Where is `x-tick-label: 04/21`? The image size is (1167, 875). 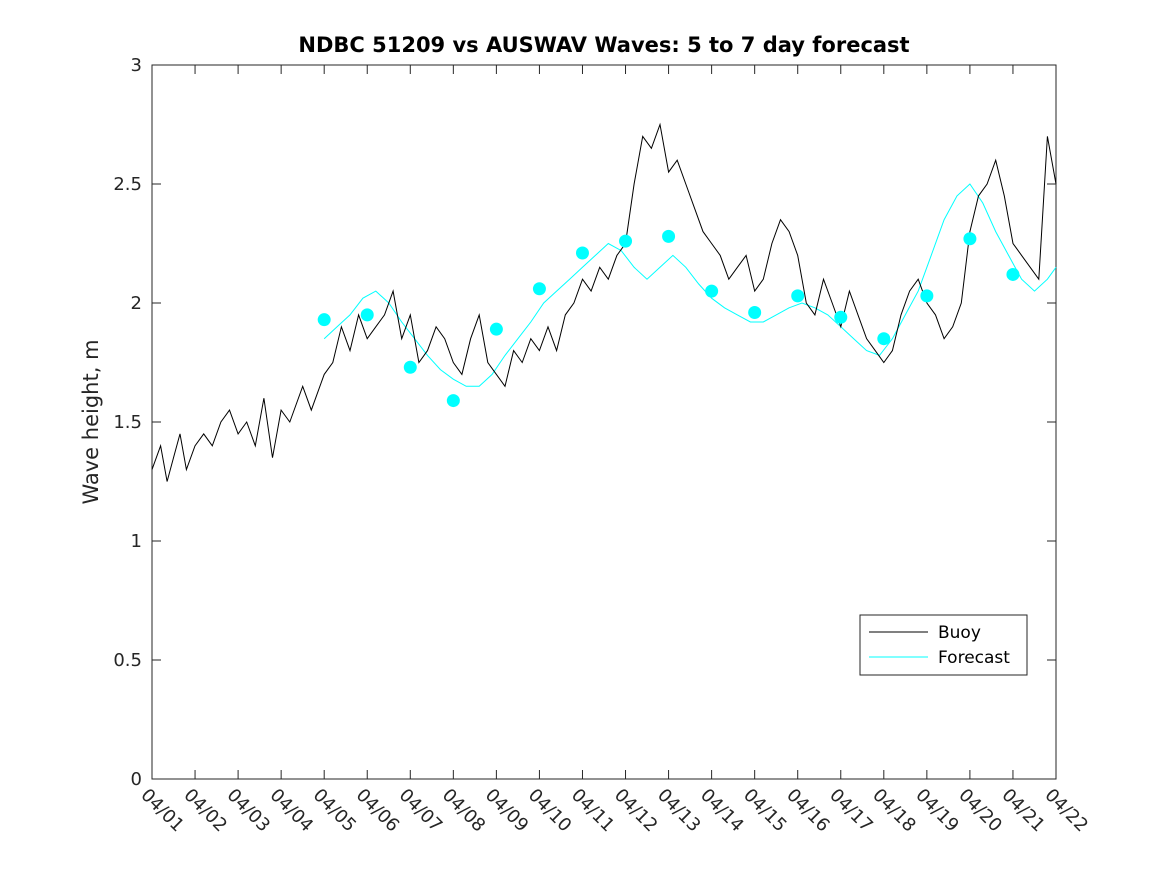
x-tick-label: 04/21 is located at coordinates (1023, 811).